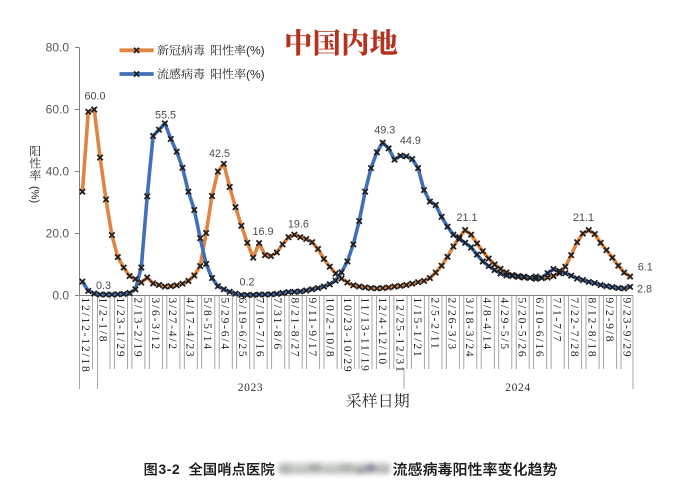 The height and width of the screenshot is (500, 673). What do you see at coordinates (417, 328) in the screenshot?
I see `svg-text: 1/15-1/21` at bounding box center [417, 328].